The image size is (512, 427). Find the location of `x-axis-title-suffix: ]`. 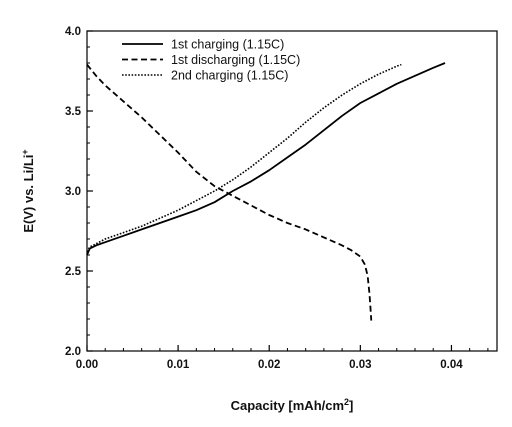

x-axis-title-suffix: ] is located at coordinates (351, 405).